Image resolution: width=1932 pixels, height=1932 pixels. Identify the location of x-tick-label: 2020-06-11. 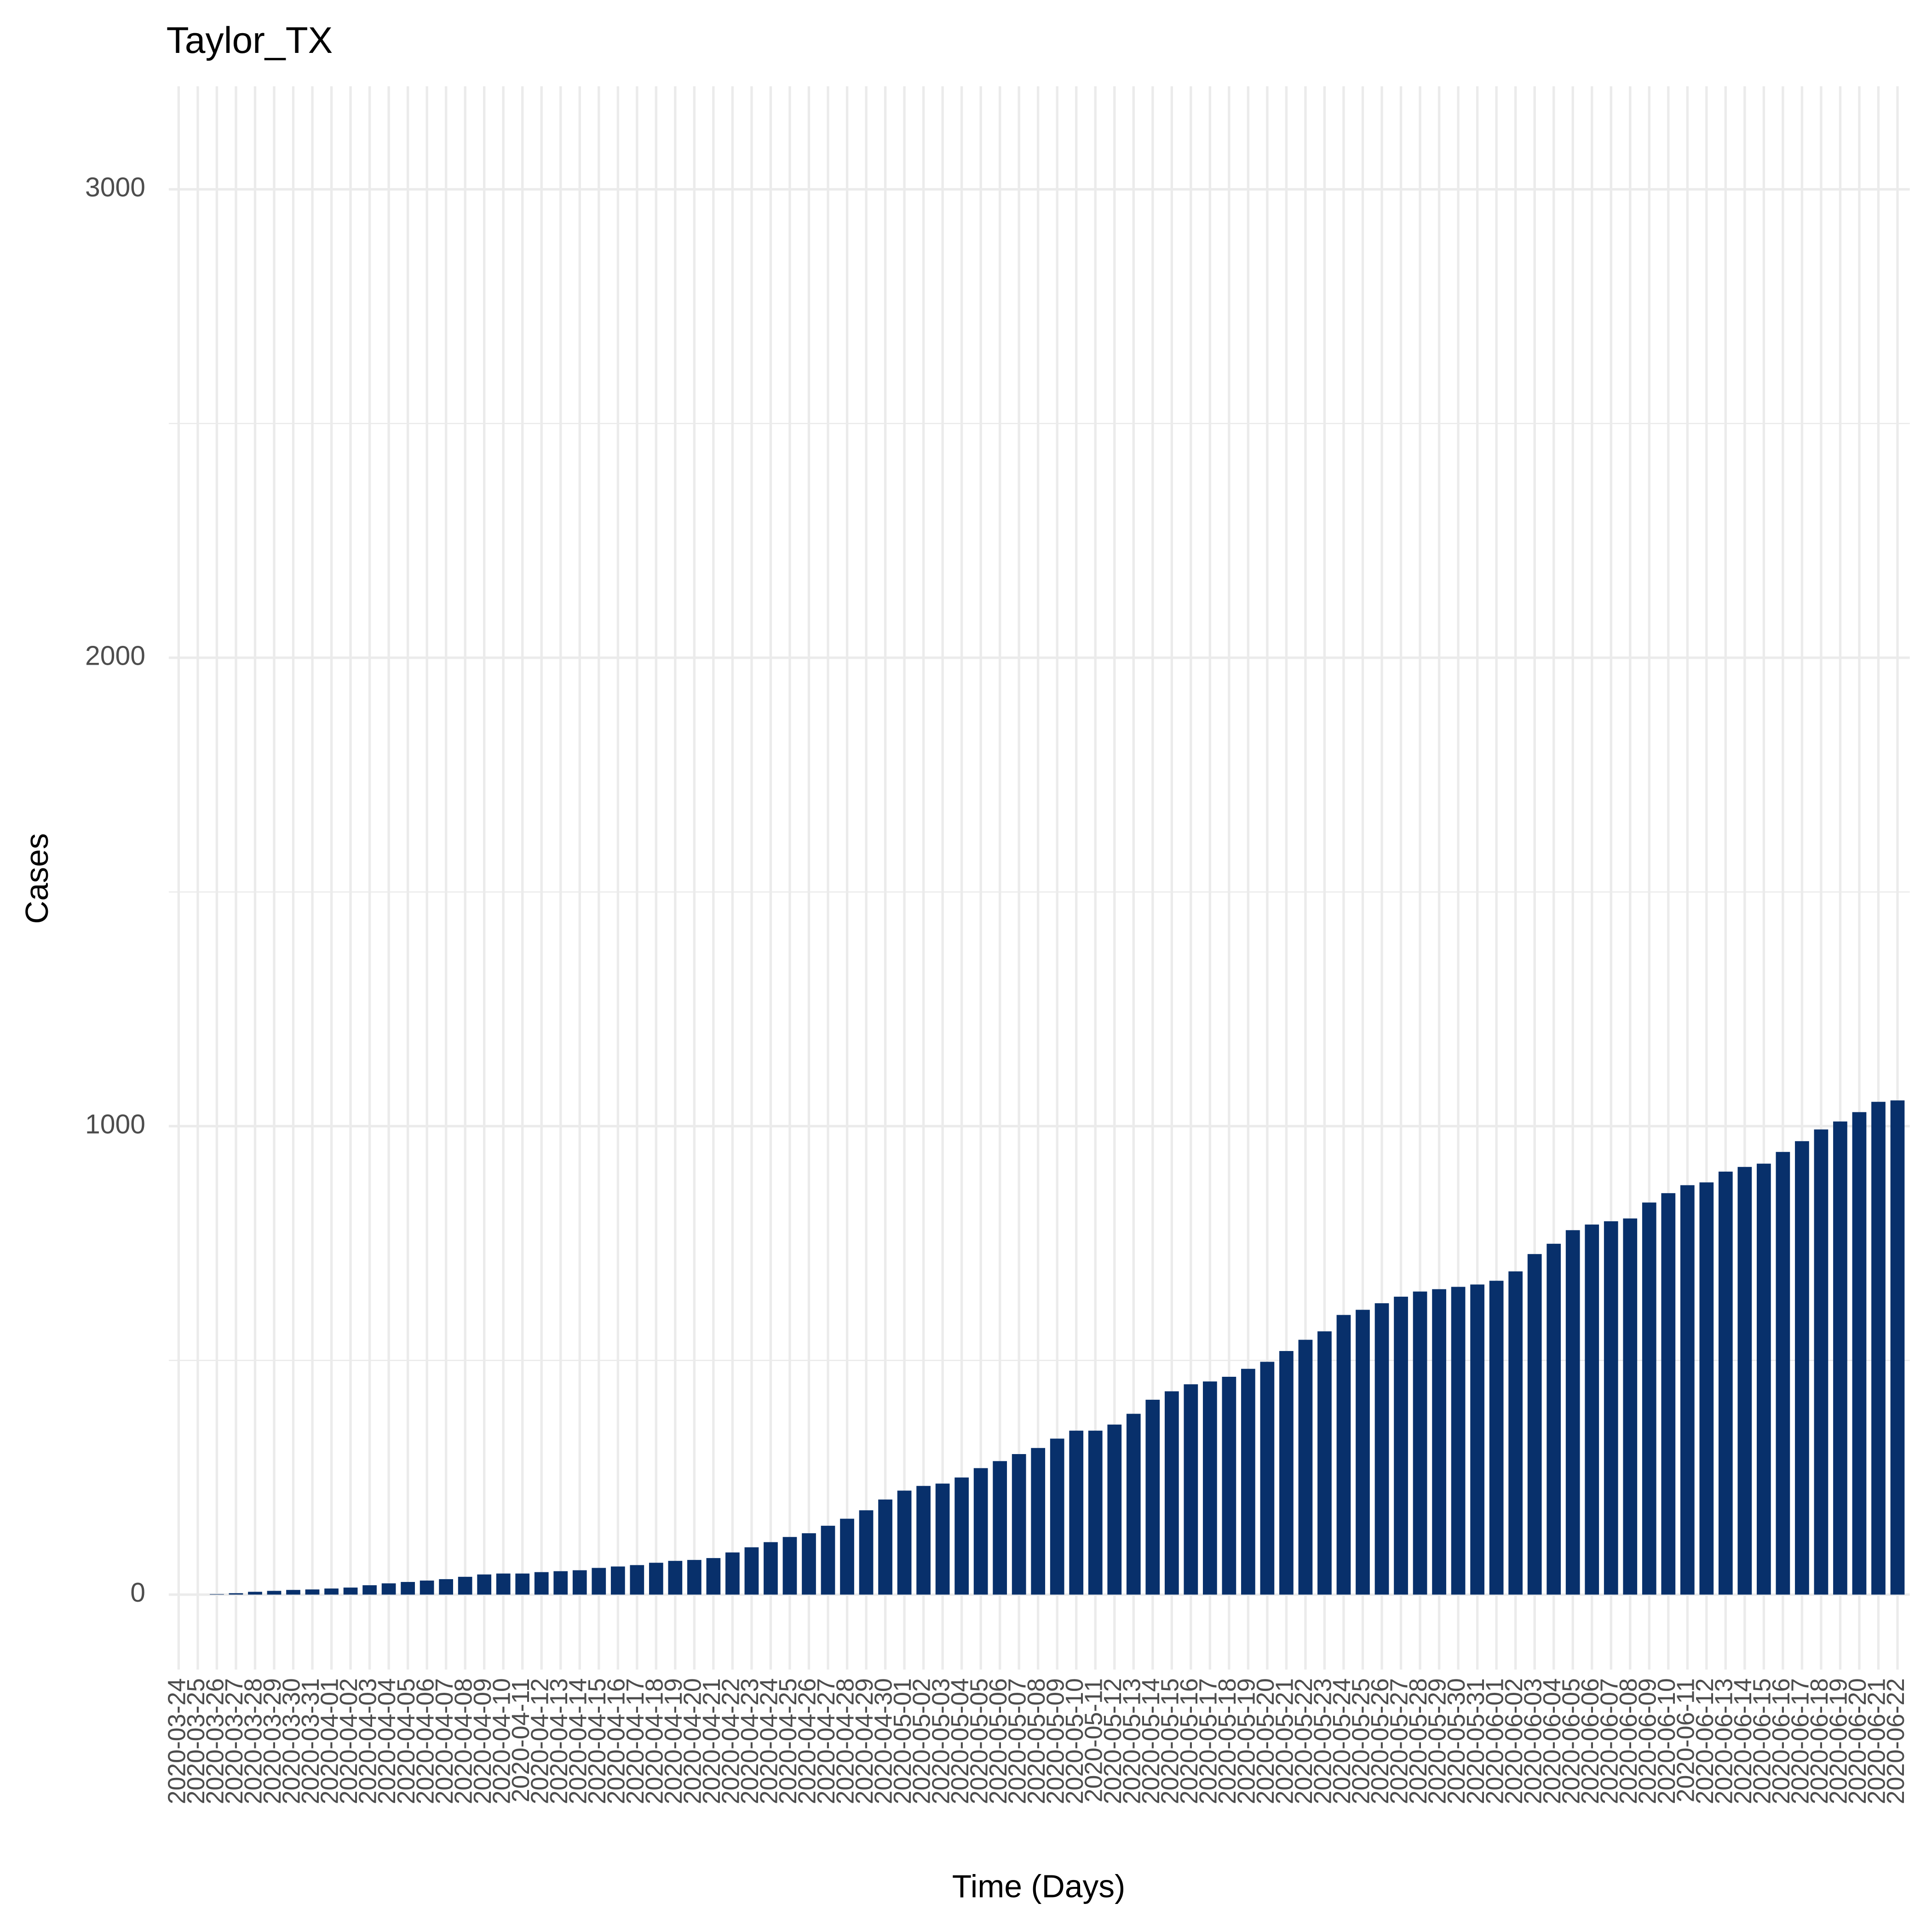
(1685, 1740).